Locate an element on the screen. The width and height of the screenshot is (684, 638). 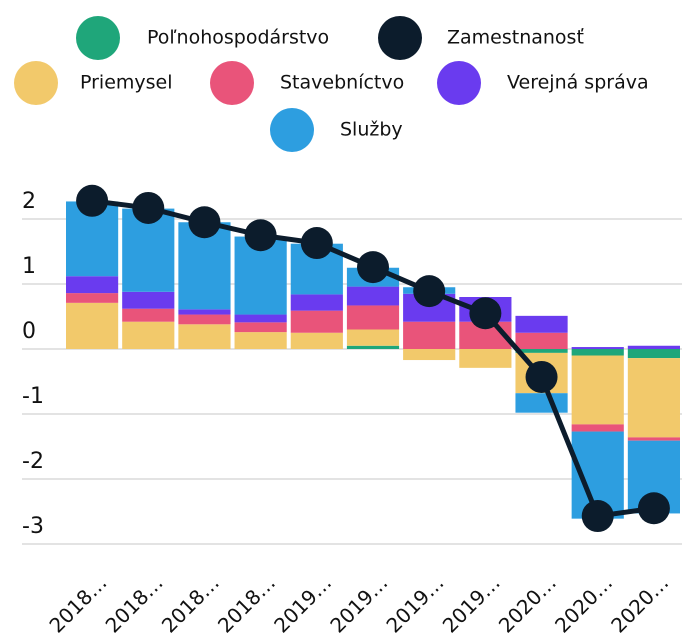
legend-label: Verejná správa is located at coordinates (578, 83).